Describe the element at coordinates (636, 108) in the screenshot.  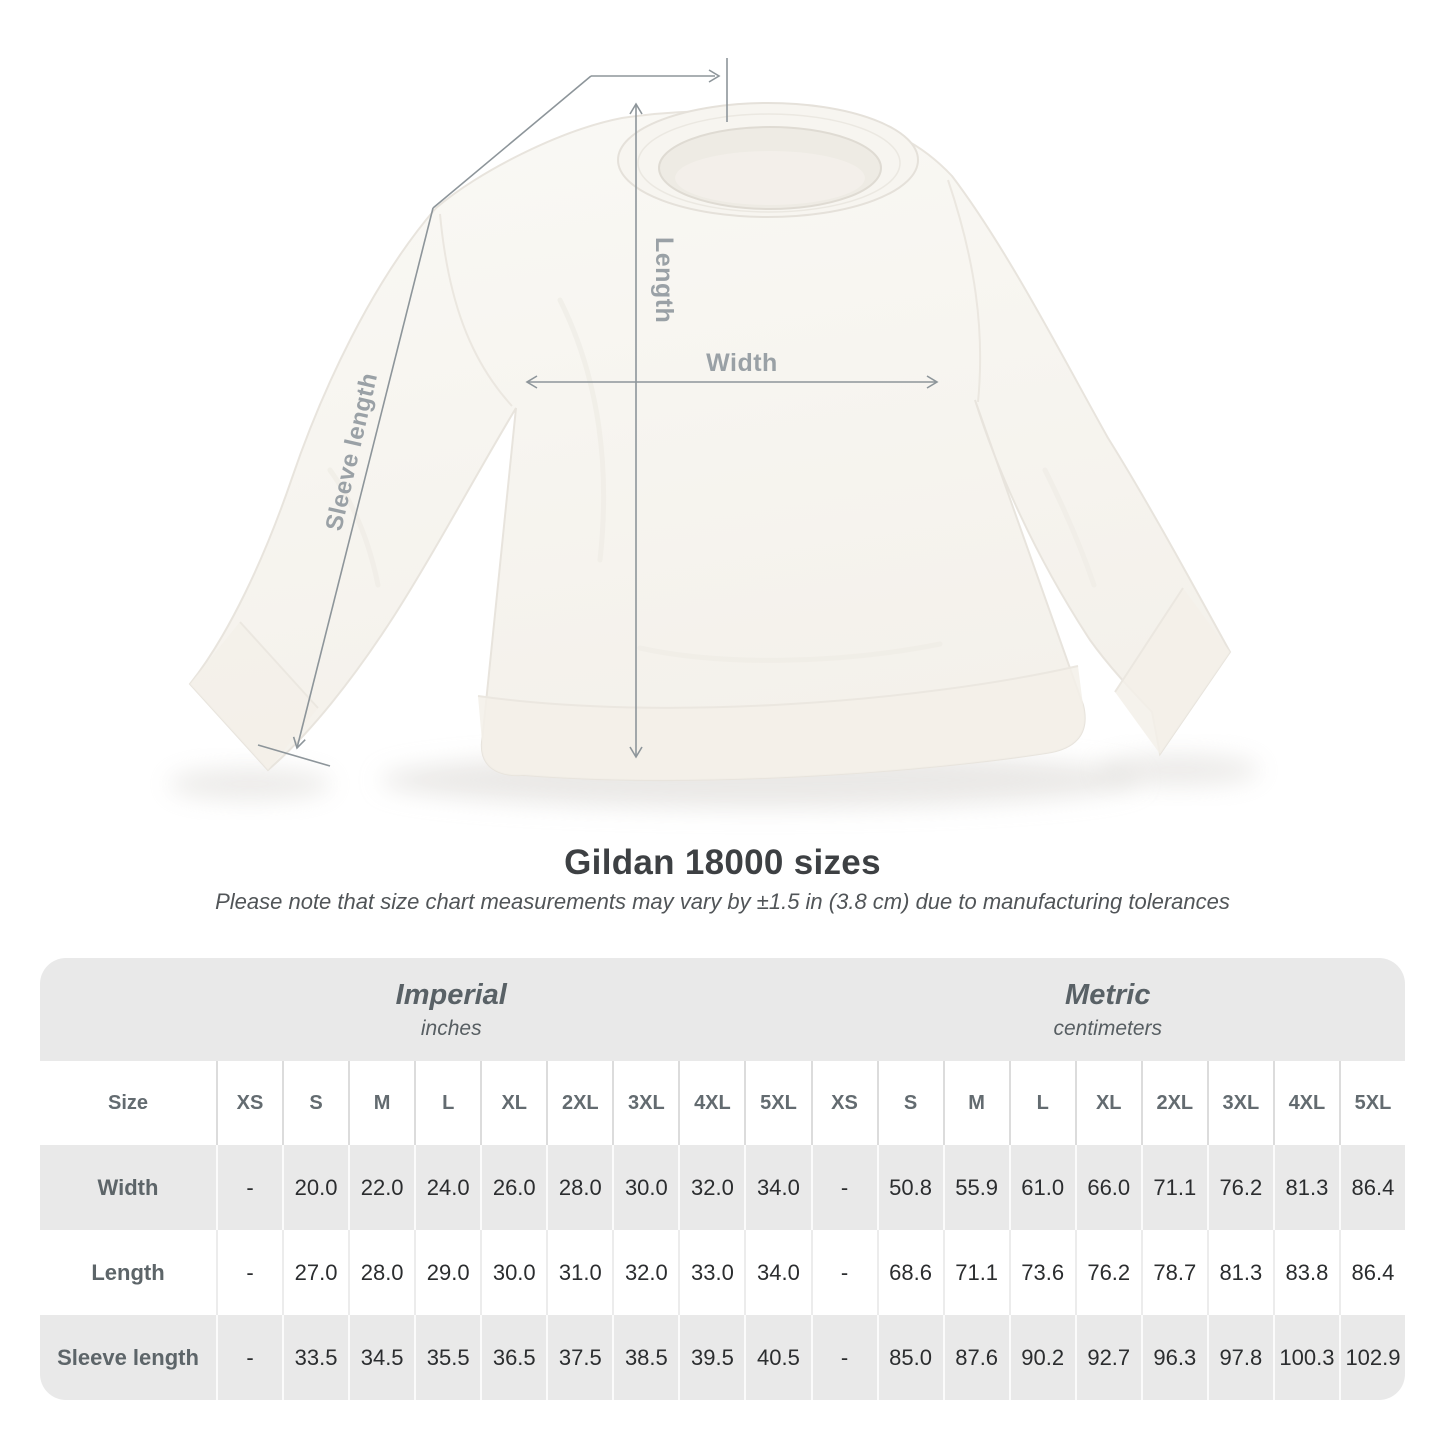
I see `length-top-arrowhead-icon` at that location.